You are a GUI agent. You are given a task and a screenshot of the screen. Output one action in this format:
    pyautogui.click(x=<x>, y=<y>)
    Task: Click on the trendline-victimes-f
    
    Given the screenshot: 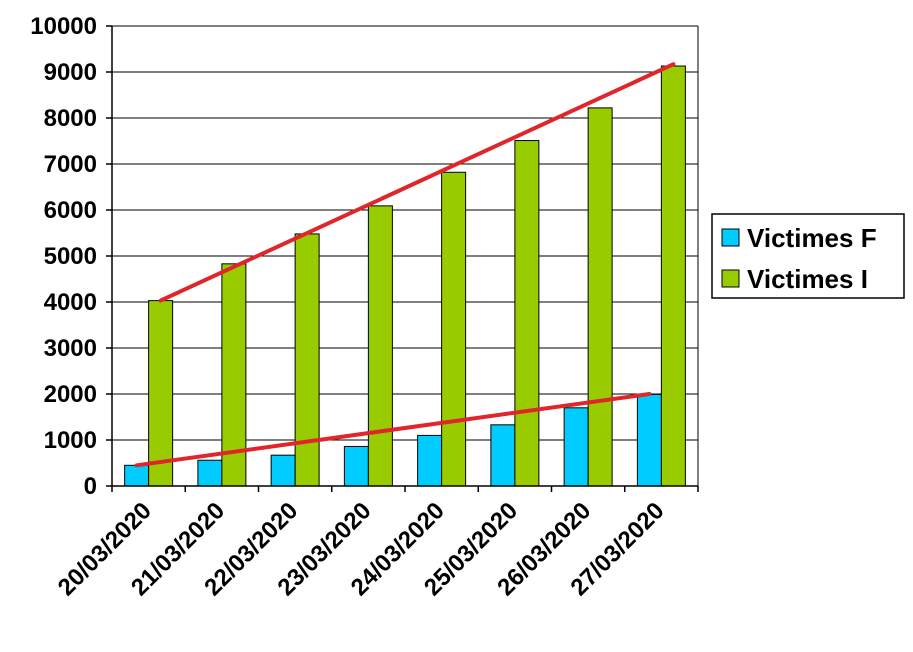 What is the action you would take?
    pyautogui.click(x=393, y=430)
    